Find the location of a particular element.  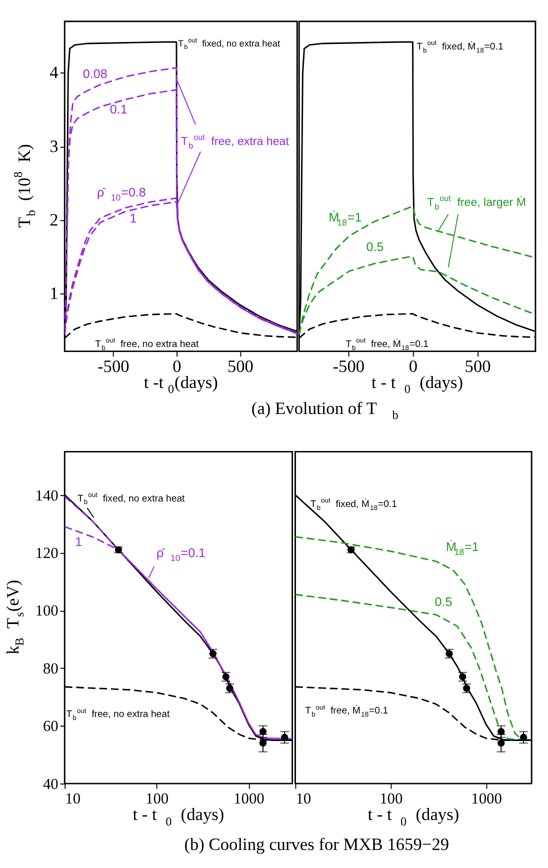

y-tick-label: 60 is located at coordinates (50, 727).